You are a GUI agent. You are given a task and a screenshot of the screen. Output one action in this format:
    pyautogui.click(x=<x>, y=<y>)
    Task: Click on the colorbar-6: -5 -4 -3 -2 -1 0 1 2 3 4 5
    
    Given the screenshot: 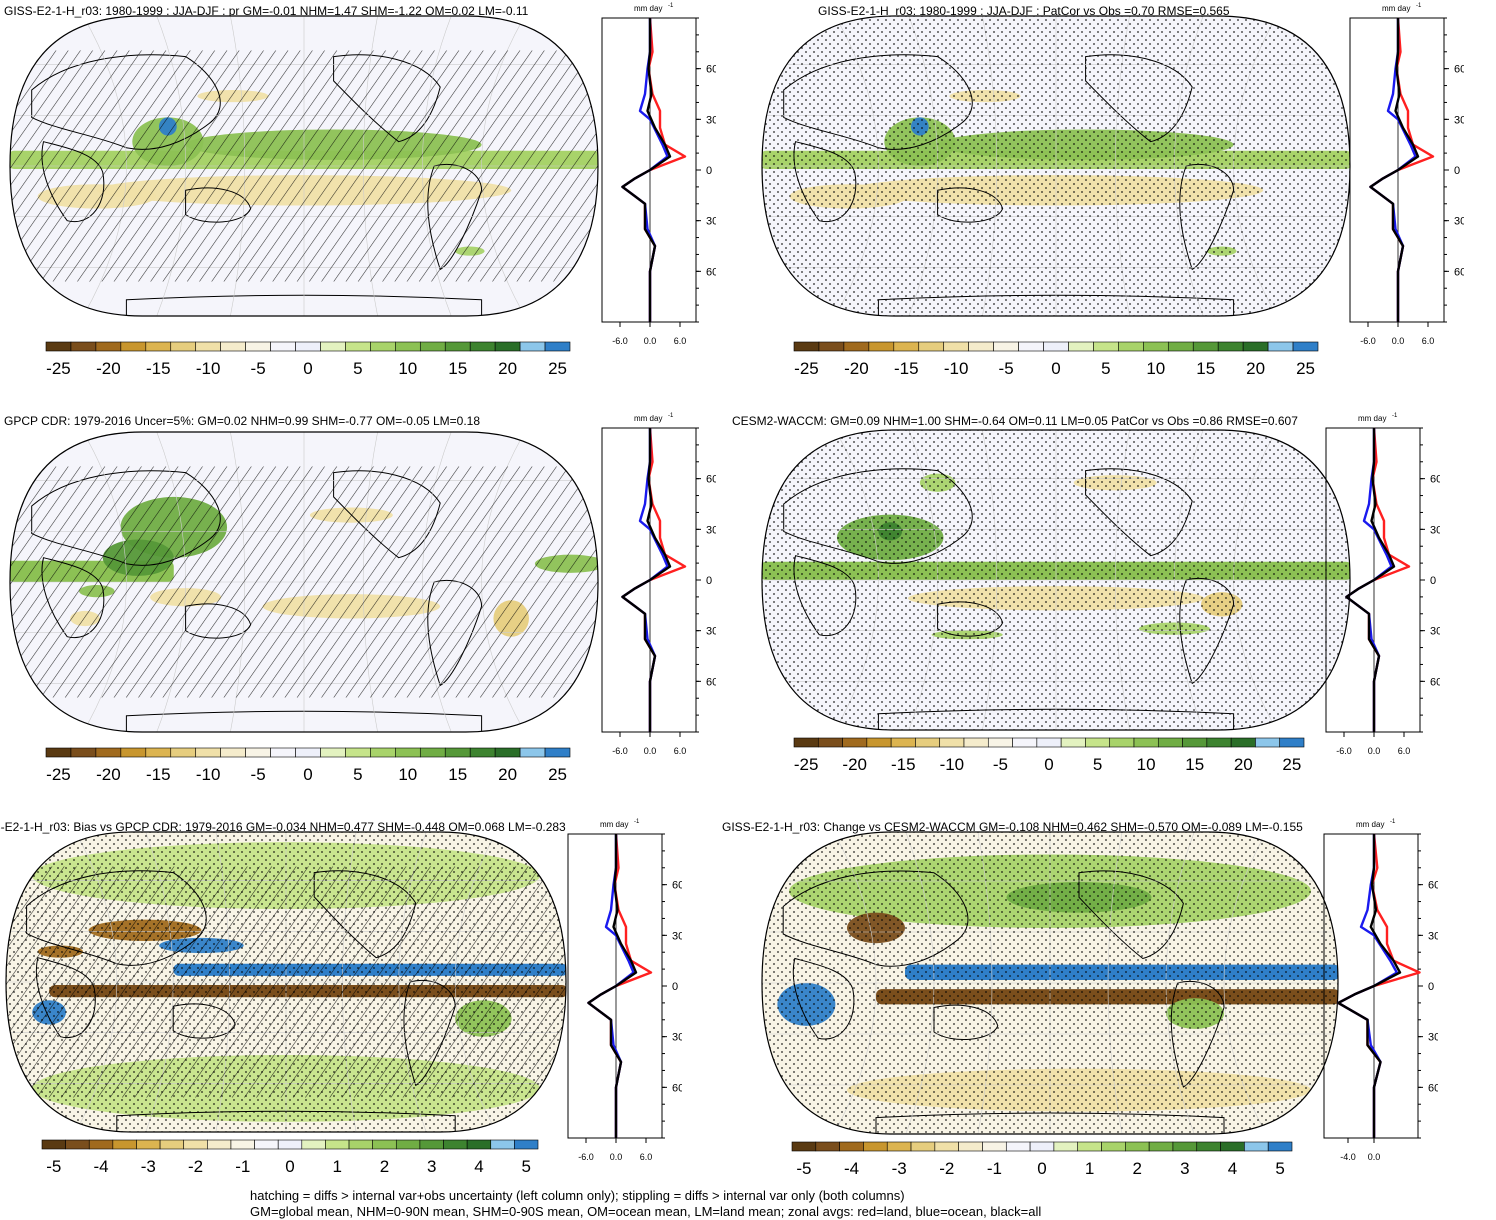 What is the action you would take?
    pyautogui.click(x=1042, y=1159)
    